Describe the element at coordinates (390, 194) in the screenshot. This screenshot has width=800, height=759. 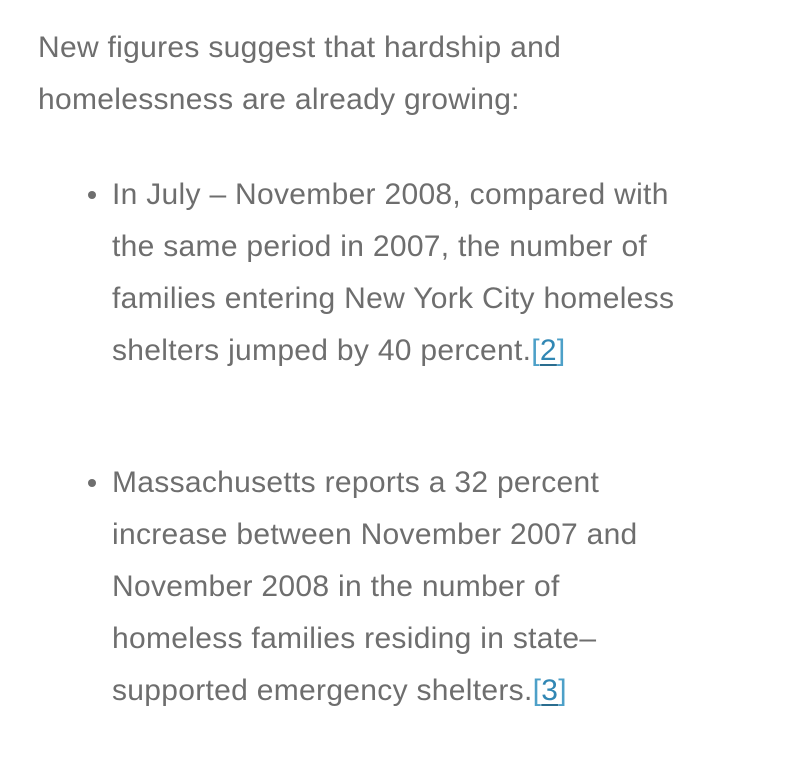
I see `list-item-text: In July – November 2008, compared with` at that location.